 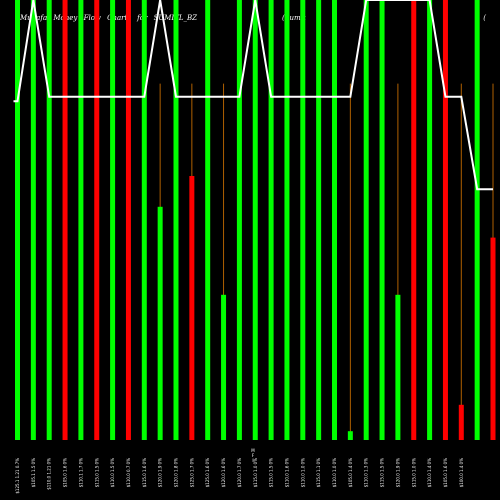 I want to click on x-tick-label-21: $105.0 1.4 0%, so click(x=350, y=472).